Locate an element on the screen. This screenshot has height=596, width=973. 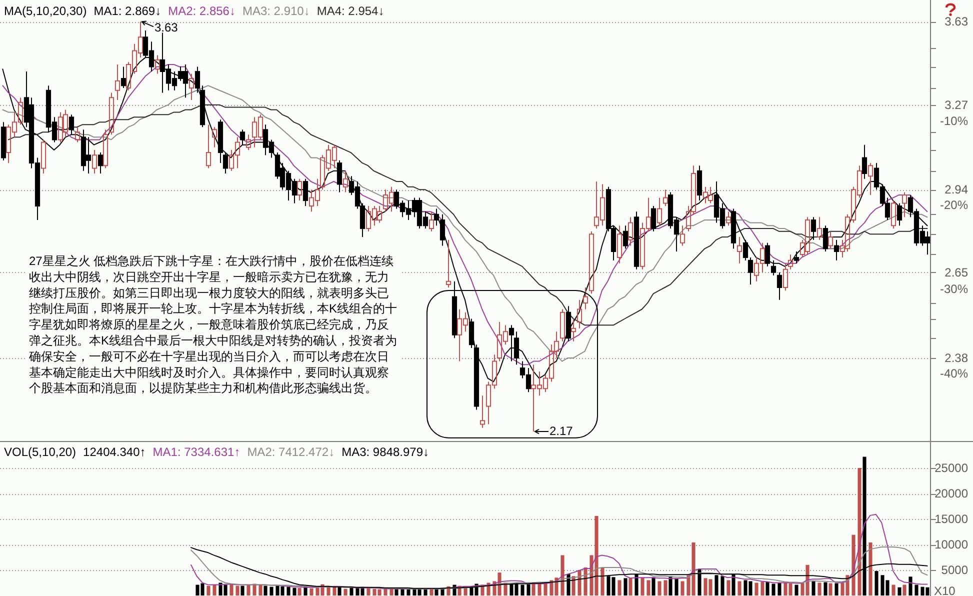
y2-tick-label: -30% is located at coordinates (954, 289).